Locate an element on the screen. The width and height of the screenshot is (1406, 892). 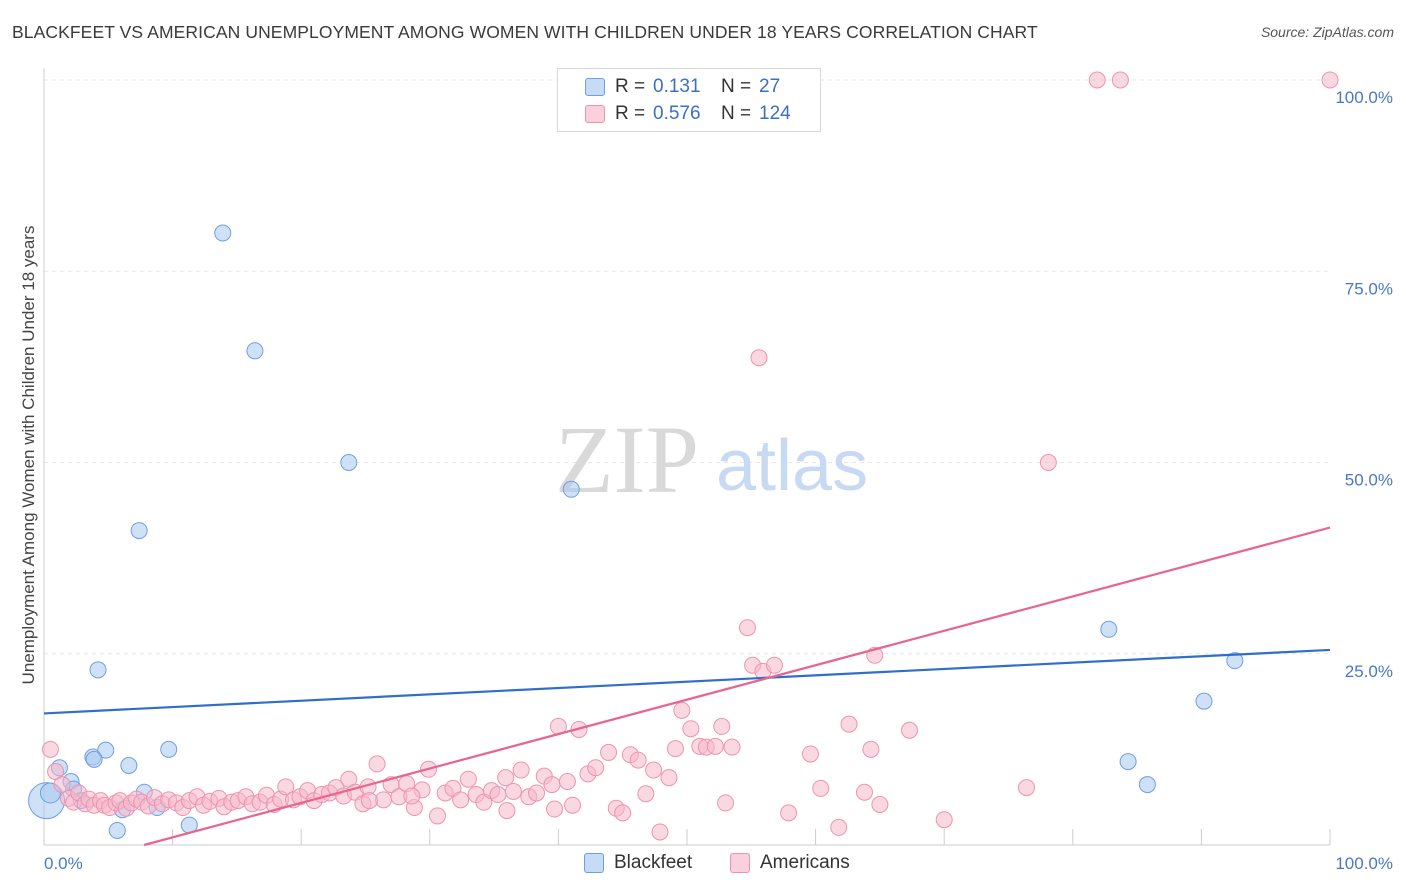
legend-row-americans: R = 0.576 N = 124 is located at coordinates (674, 114).